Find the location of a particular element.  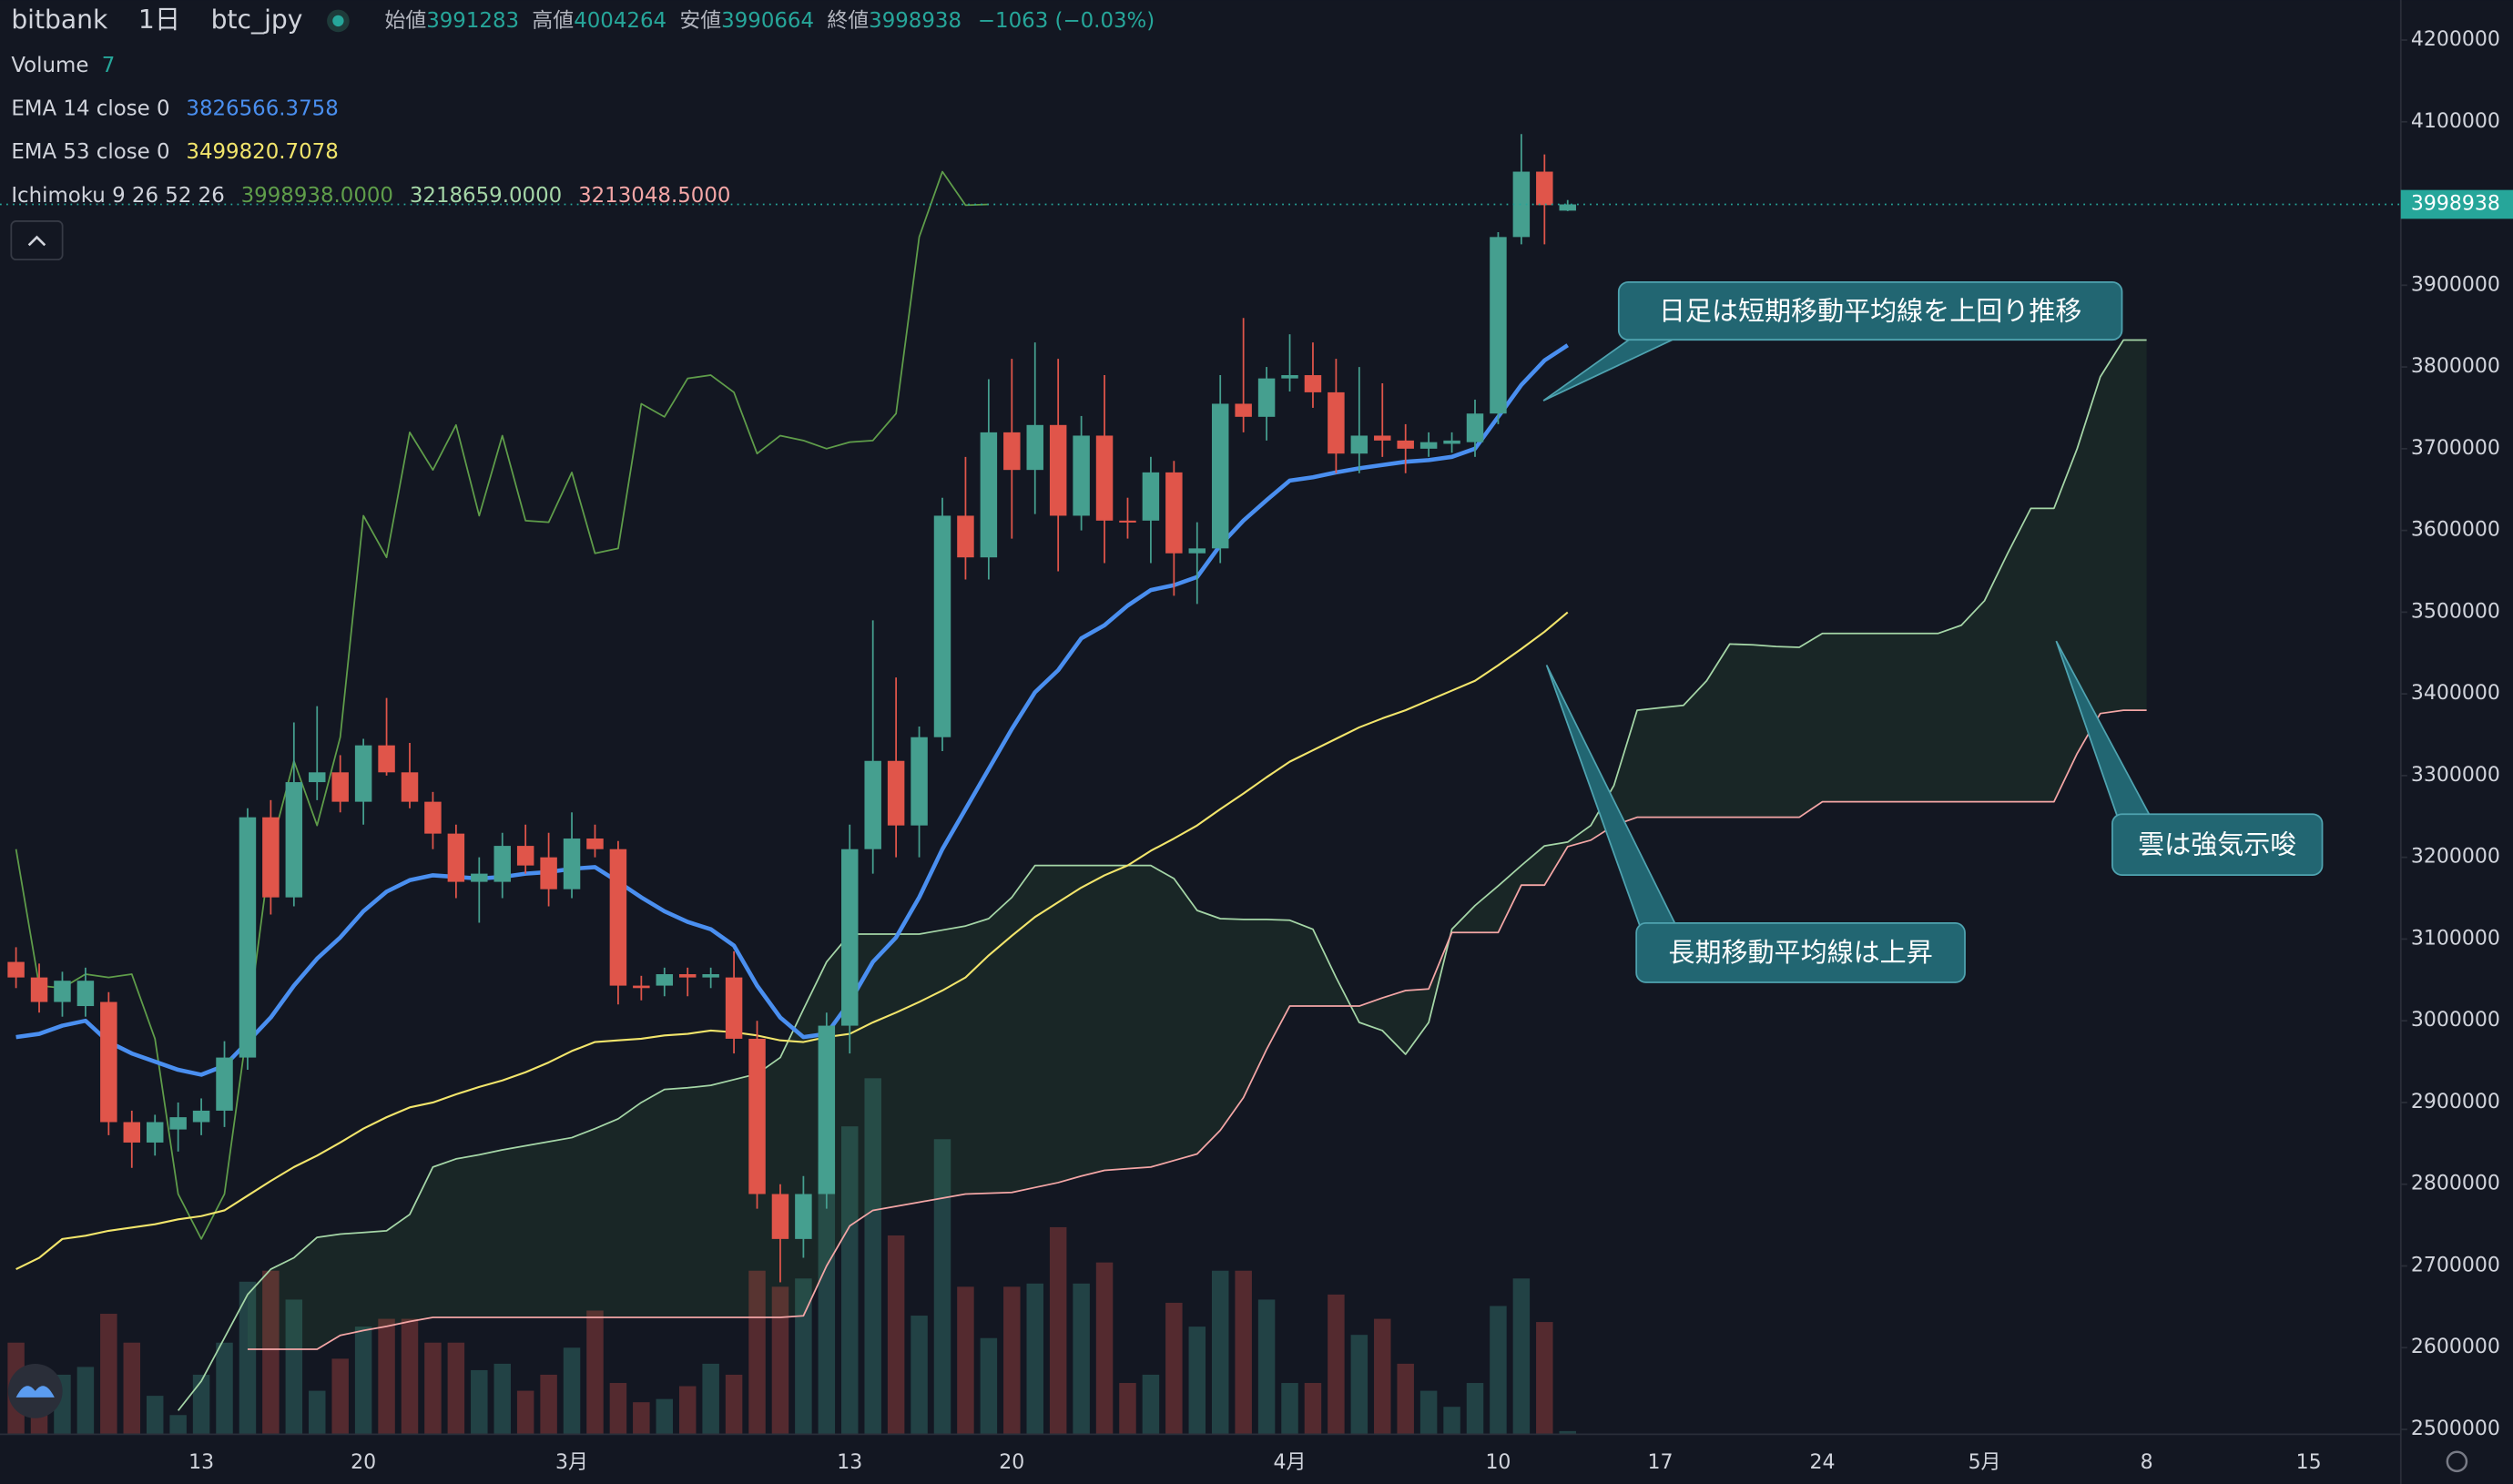

y-tick-label: 4100000 is located at coordinates (2455, 121).